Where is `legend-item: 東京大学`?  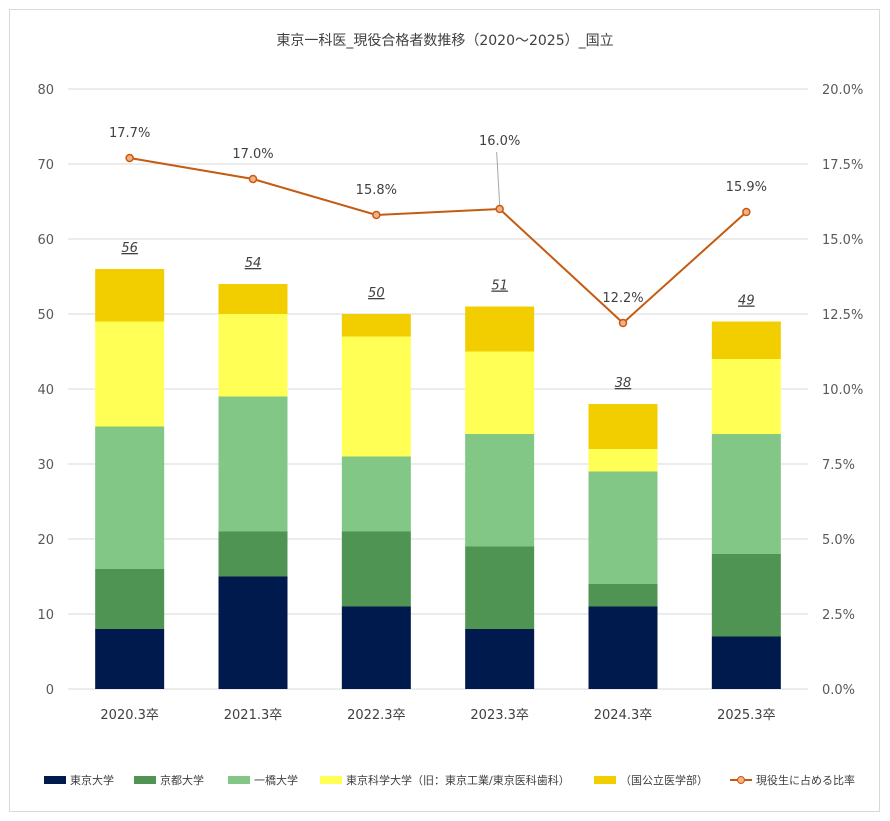
legend-item: 東京大学 is located at coordinates (79, 780).